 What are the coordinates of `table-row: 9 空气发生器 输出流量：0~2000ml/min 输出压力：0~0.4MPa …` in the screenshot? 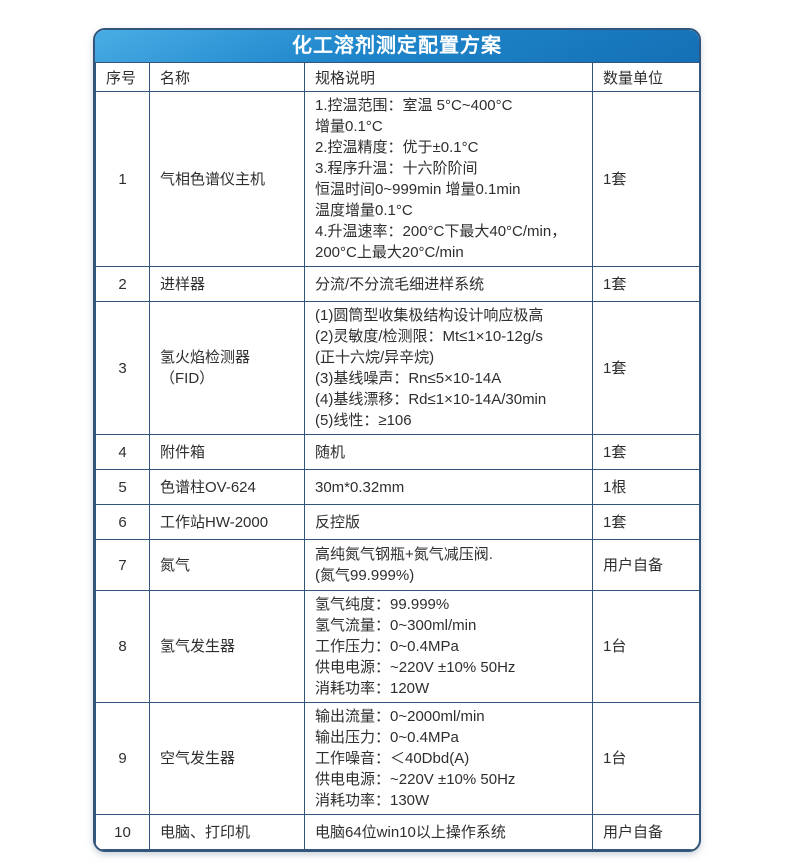 It's located at (397, 758).